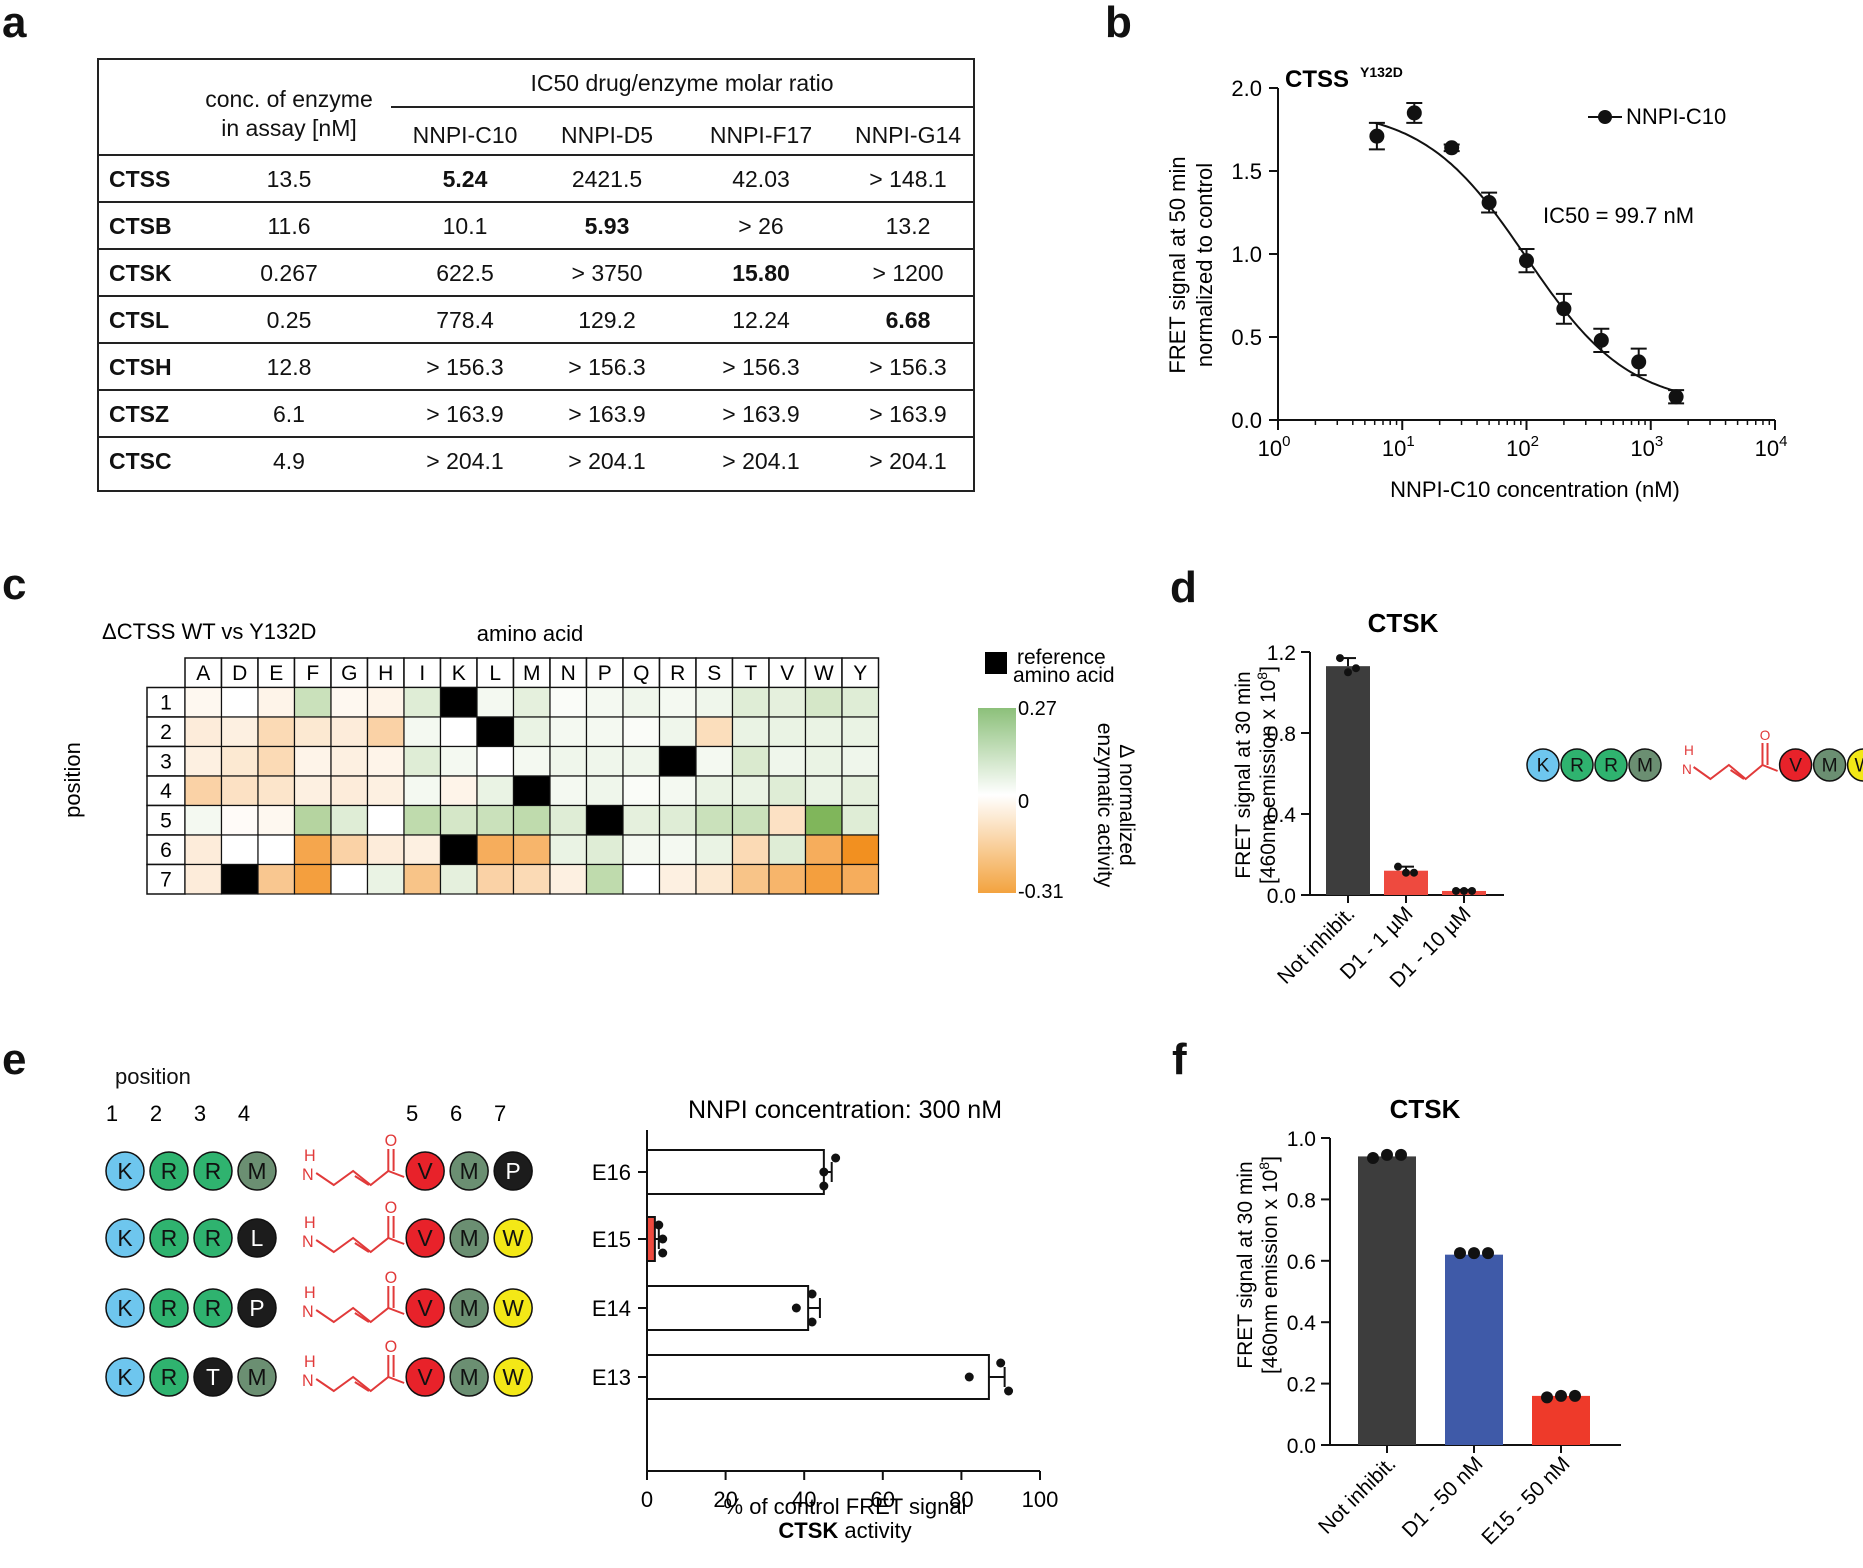 This screenshot has height=1568, width=1863. I want to click on row-header: 3, so click(166, 762).